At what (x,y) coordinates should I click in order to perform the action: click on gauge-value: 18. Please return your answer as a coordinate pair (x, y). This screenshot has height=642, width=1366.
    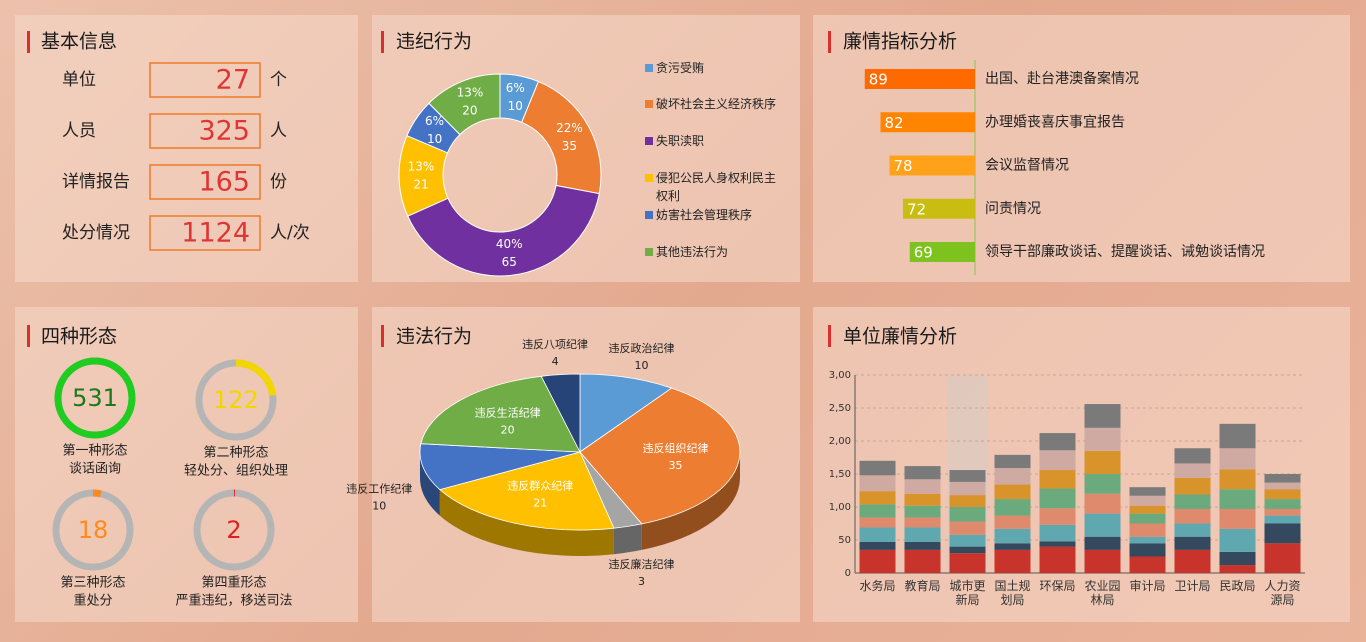
    Looking at the image, I should click on (93, 530).